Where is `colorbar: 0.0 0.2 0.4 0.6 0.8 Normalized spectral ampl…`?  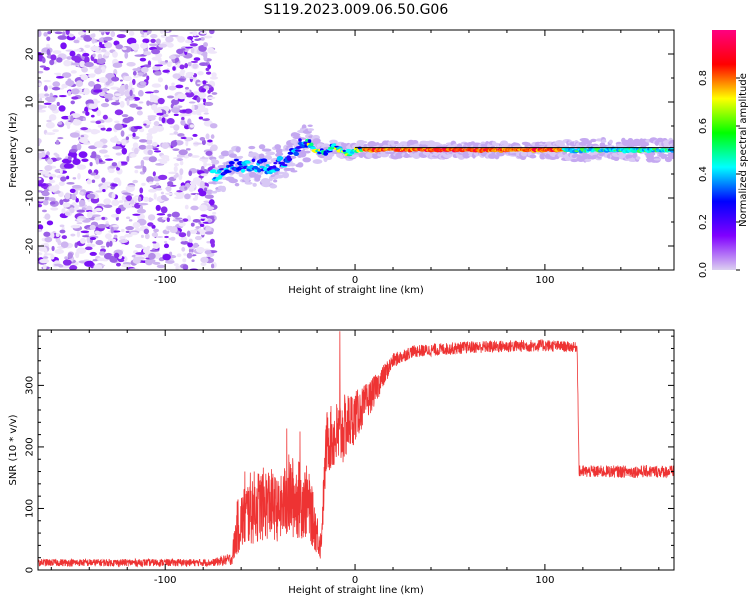
colorbar: 0.0 0.2 0.4 0.6 0.8 Normalized spectral ampl… is located at coordinates (723, 154).